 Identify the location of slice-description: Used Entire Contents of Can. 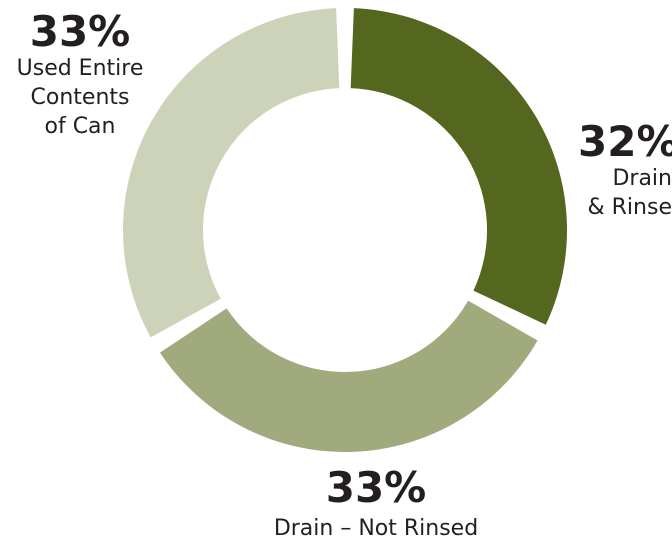
(80, 98).